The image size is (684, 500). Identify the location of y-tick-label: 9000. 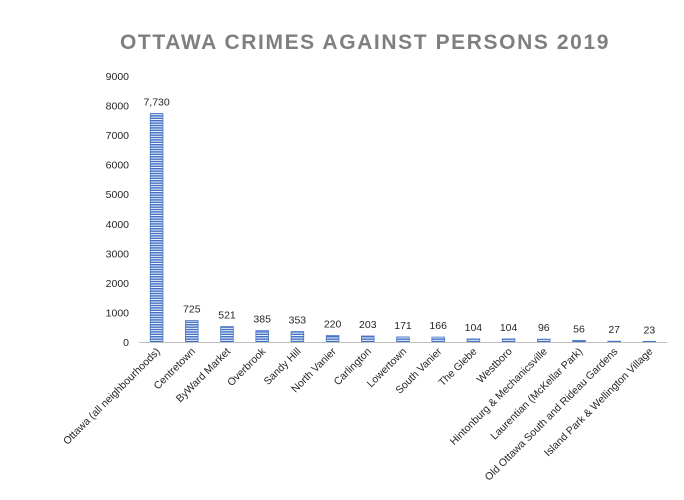
(118, 77).